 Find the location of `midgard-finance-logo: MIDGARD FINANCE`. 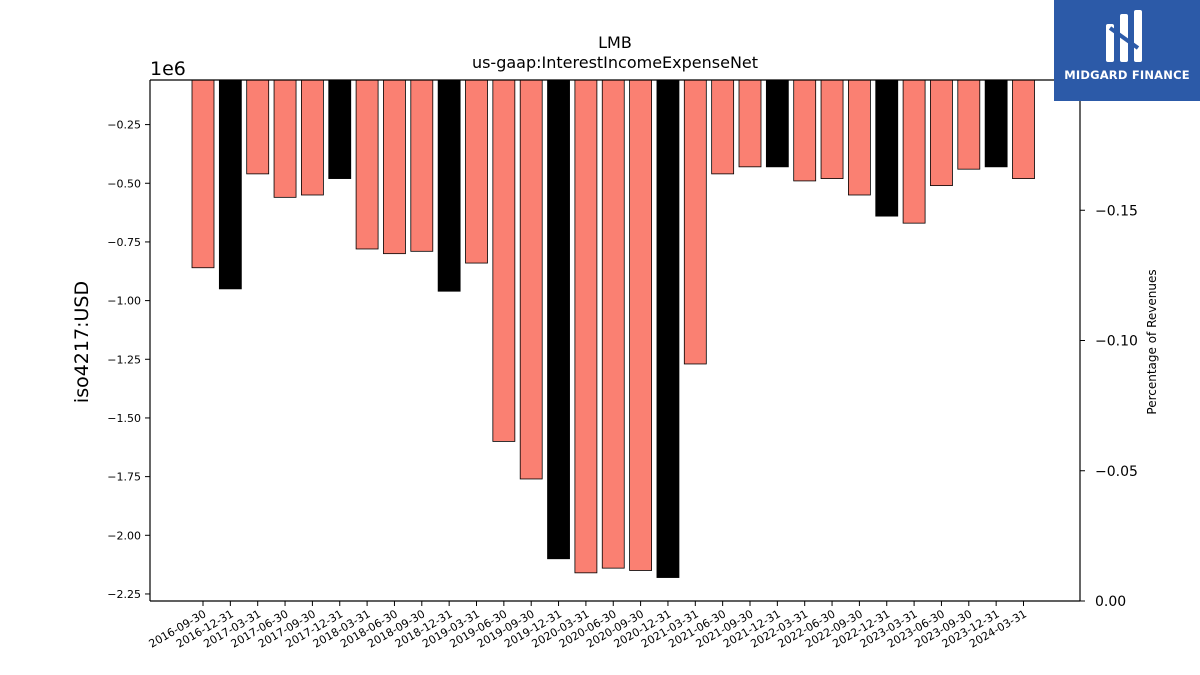

midgard-finance-logo: MIDGARD FINANCE is located at coordinates (1127, 50).